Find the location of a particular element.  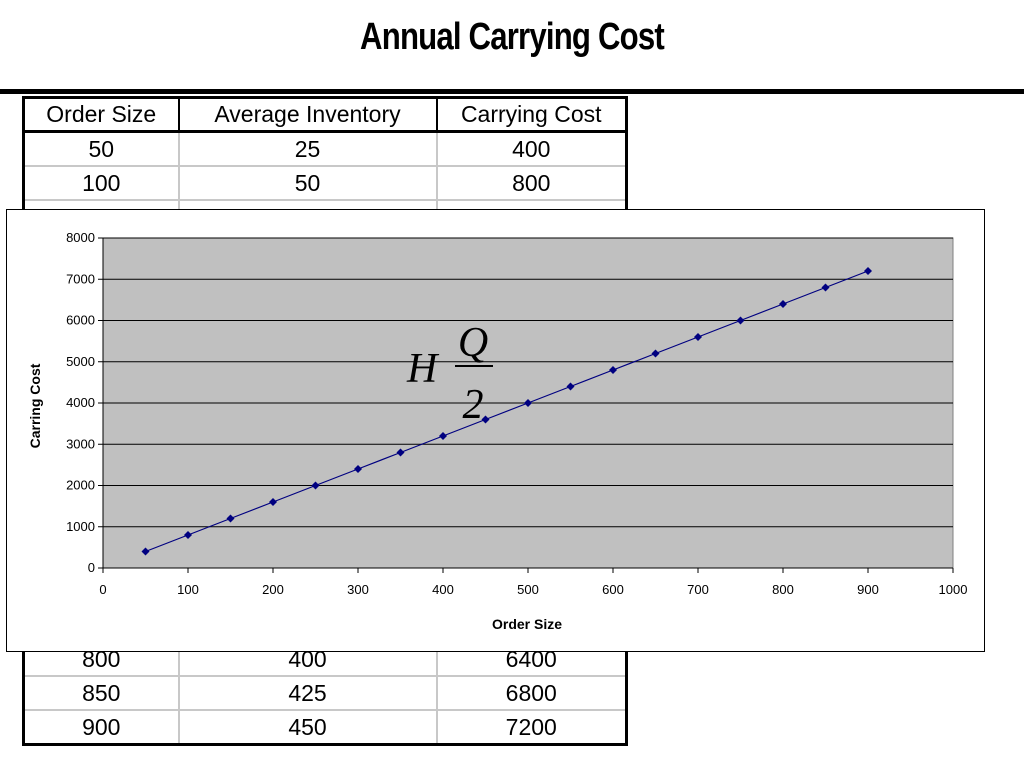

x-tick-label: 400 is located at coordinates (443, 589).